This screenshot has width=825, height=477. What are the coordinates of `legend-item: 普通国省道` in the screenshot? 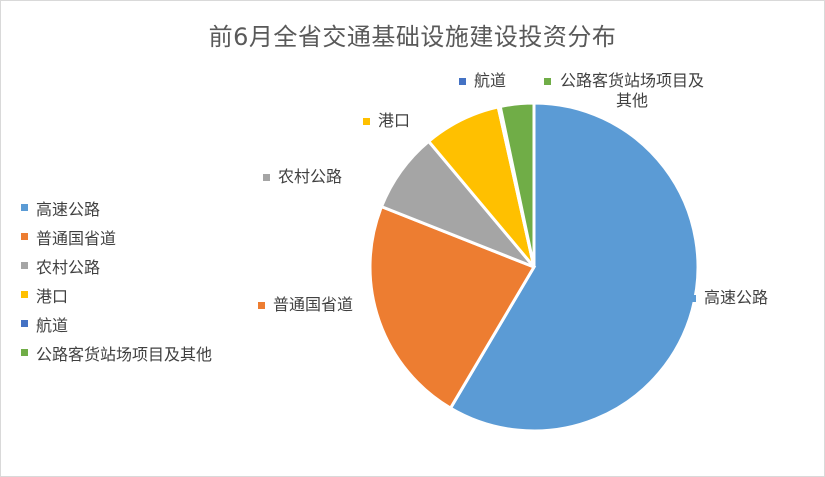 It's located at (116, 236).